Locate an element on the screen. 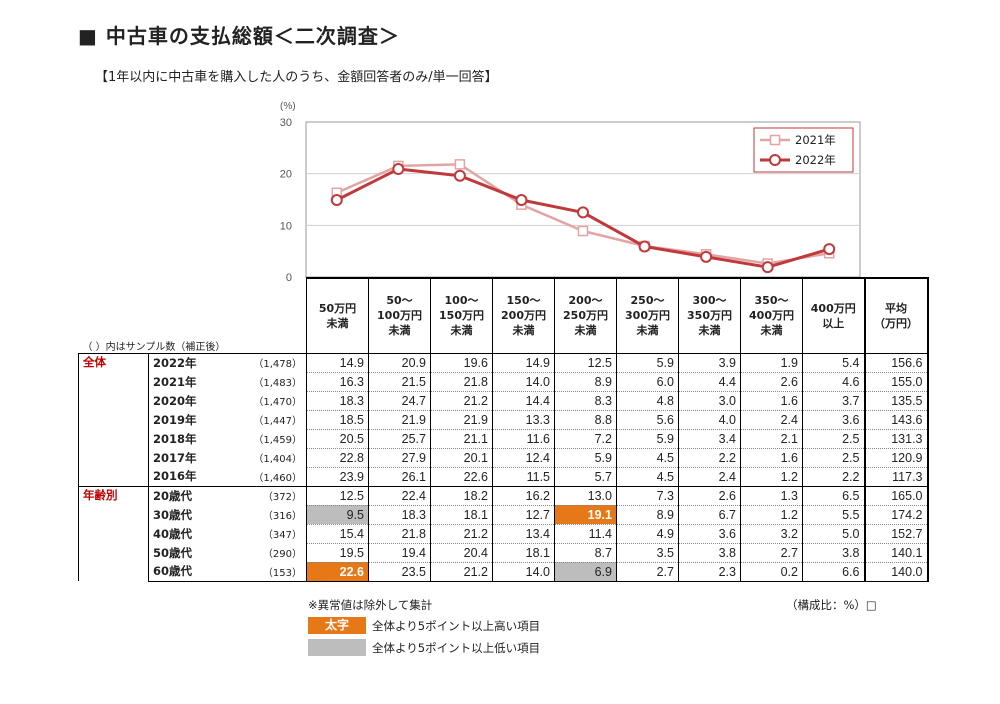 The image size is (1000, 704). value-cell: 2.2 is located at coordinates (833, 477).